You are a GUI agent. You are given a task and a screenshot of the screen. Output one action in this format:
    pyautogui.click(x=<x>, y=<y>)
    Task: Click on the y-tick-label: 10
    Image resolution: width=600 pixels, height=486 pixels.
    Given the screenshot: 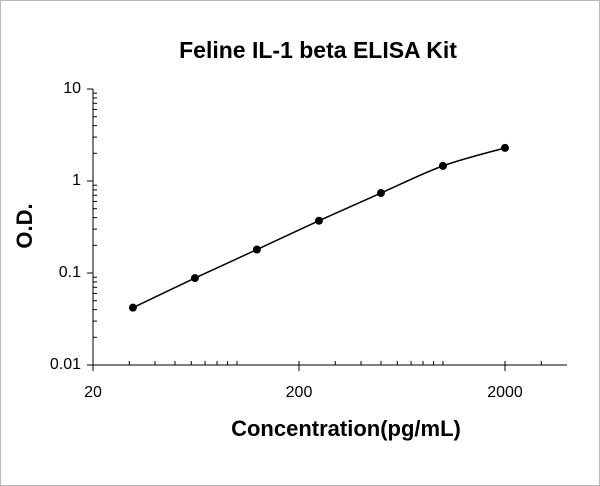 What is the action you would take?
    pyautogui.click(x=72, y=88)
    